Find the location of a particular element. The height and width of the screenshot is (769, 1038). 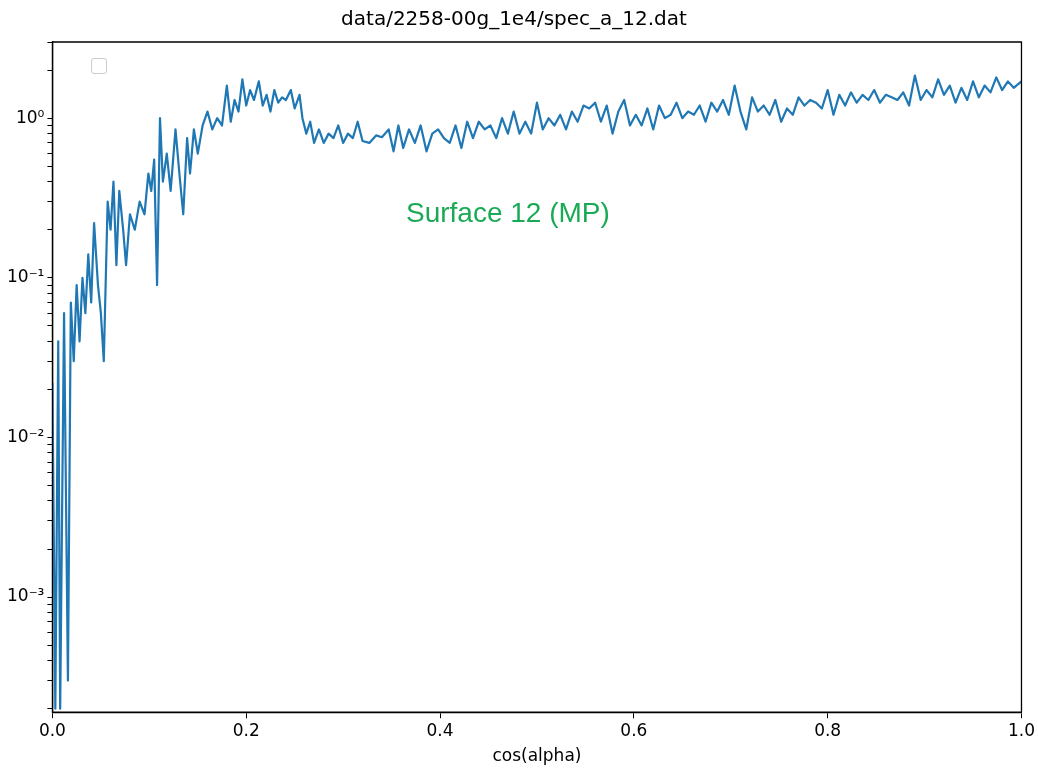

y-tick-label: 10⁰ is located at coordinates (30, 116).